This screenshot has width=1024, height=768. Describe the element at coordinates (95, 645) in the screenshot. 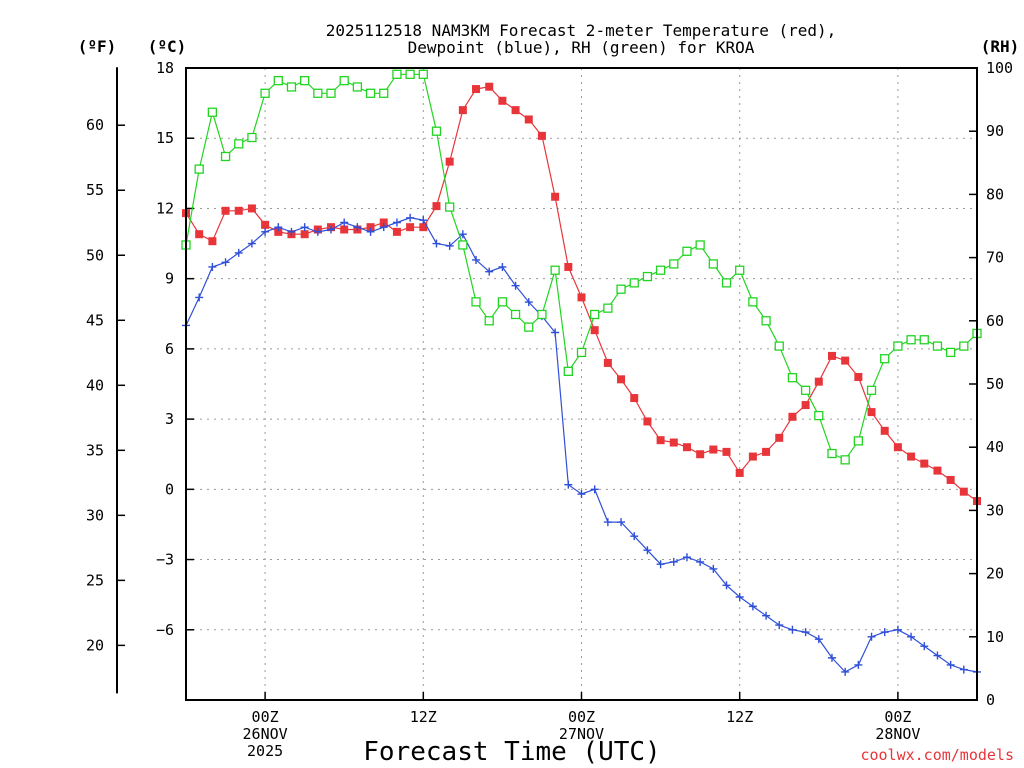

I see `fahrenheit-tick-label: 20` at that location.